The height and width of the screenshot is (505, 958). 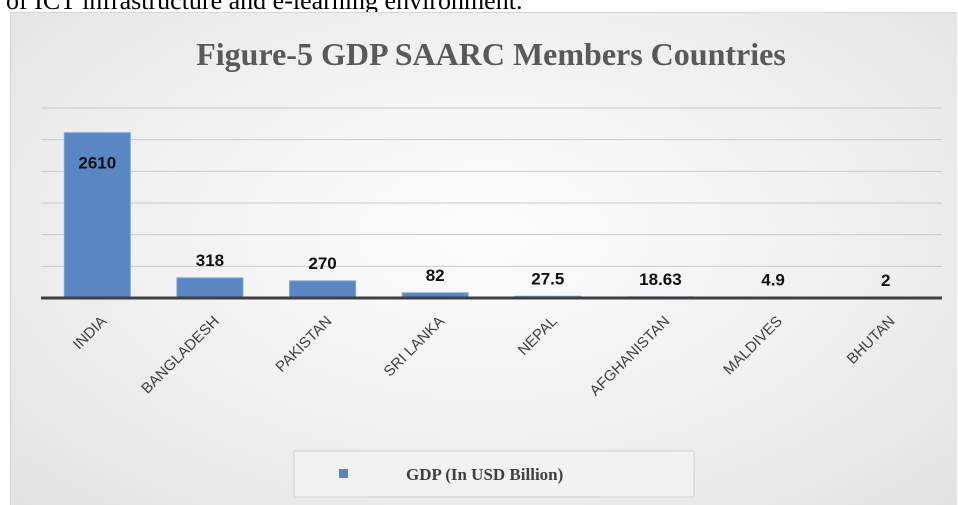 What do you see at coordinates (538, 336) in the screenshot?
I see `category-label: NEPAL` at bounding box center [538, 336].